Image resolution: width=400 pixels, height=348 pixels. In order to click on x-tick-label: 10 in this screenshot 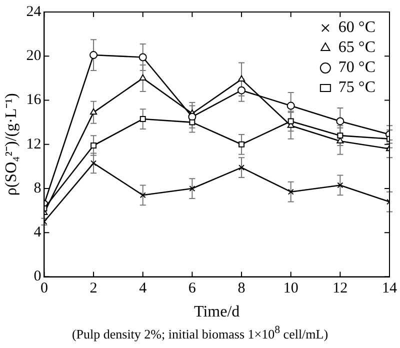, I will do `click(290, 288)`.